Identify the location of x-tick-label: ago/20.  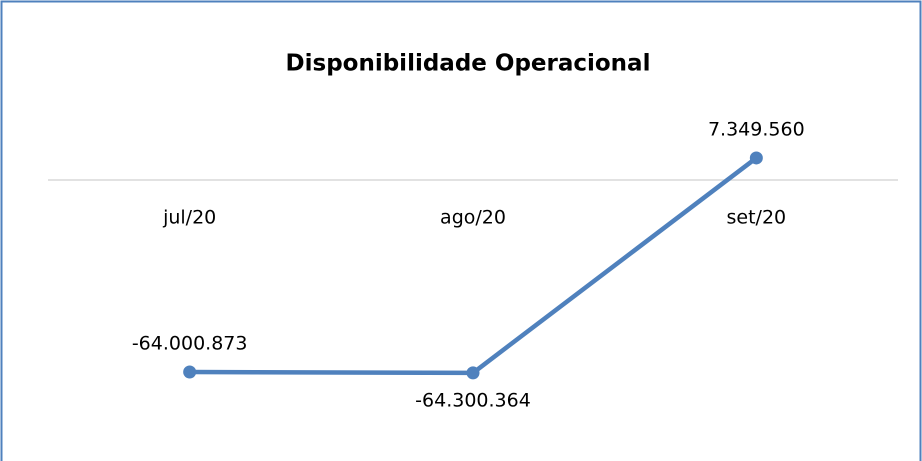
(473, 218).